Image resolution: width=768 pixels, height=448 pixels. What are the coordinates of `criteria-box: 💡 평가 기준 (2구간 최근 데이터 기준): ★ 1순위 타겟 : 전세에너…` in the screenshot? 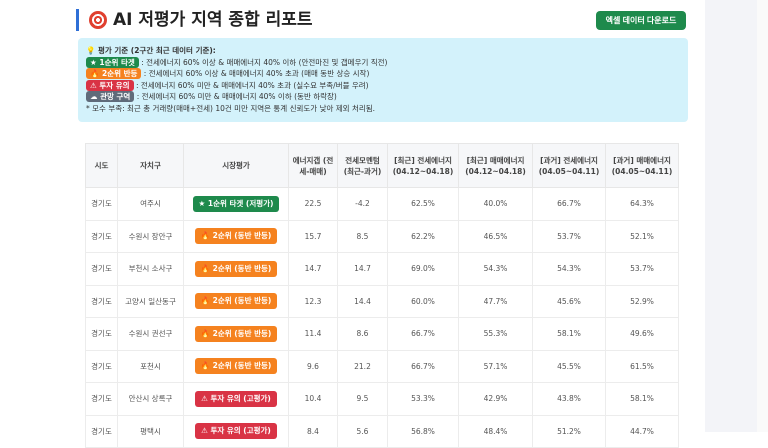 It's located at (383, 80).